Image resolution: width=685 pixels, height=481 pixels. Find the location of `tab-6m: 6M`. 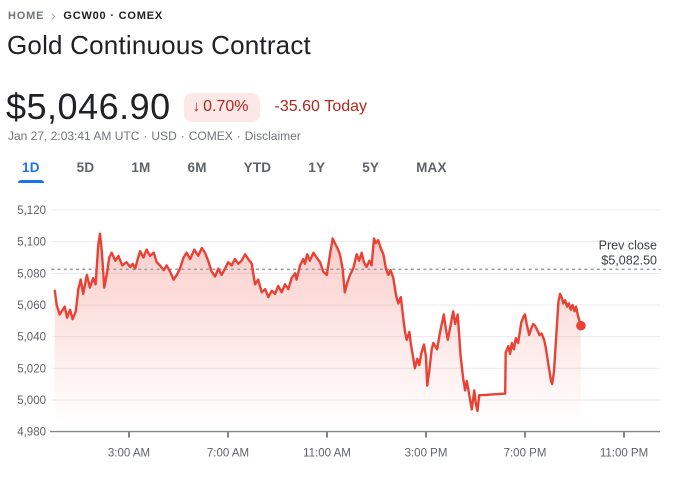

tab-6m: 6M is located at coordinates (197, 170).